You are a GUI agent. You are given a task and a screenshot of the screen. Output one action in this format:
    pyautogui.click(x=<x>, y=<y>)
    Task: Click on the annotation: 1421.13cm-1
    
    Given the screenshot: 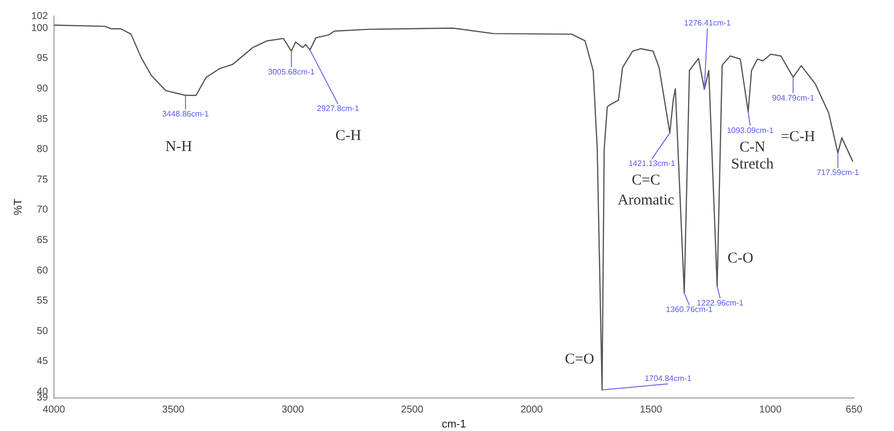 What is the action you would take?
    pyautogui.click(x=652, y=163)
    